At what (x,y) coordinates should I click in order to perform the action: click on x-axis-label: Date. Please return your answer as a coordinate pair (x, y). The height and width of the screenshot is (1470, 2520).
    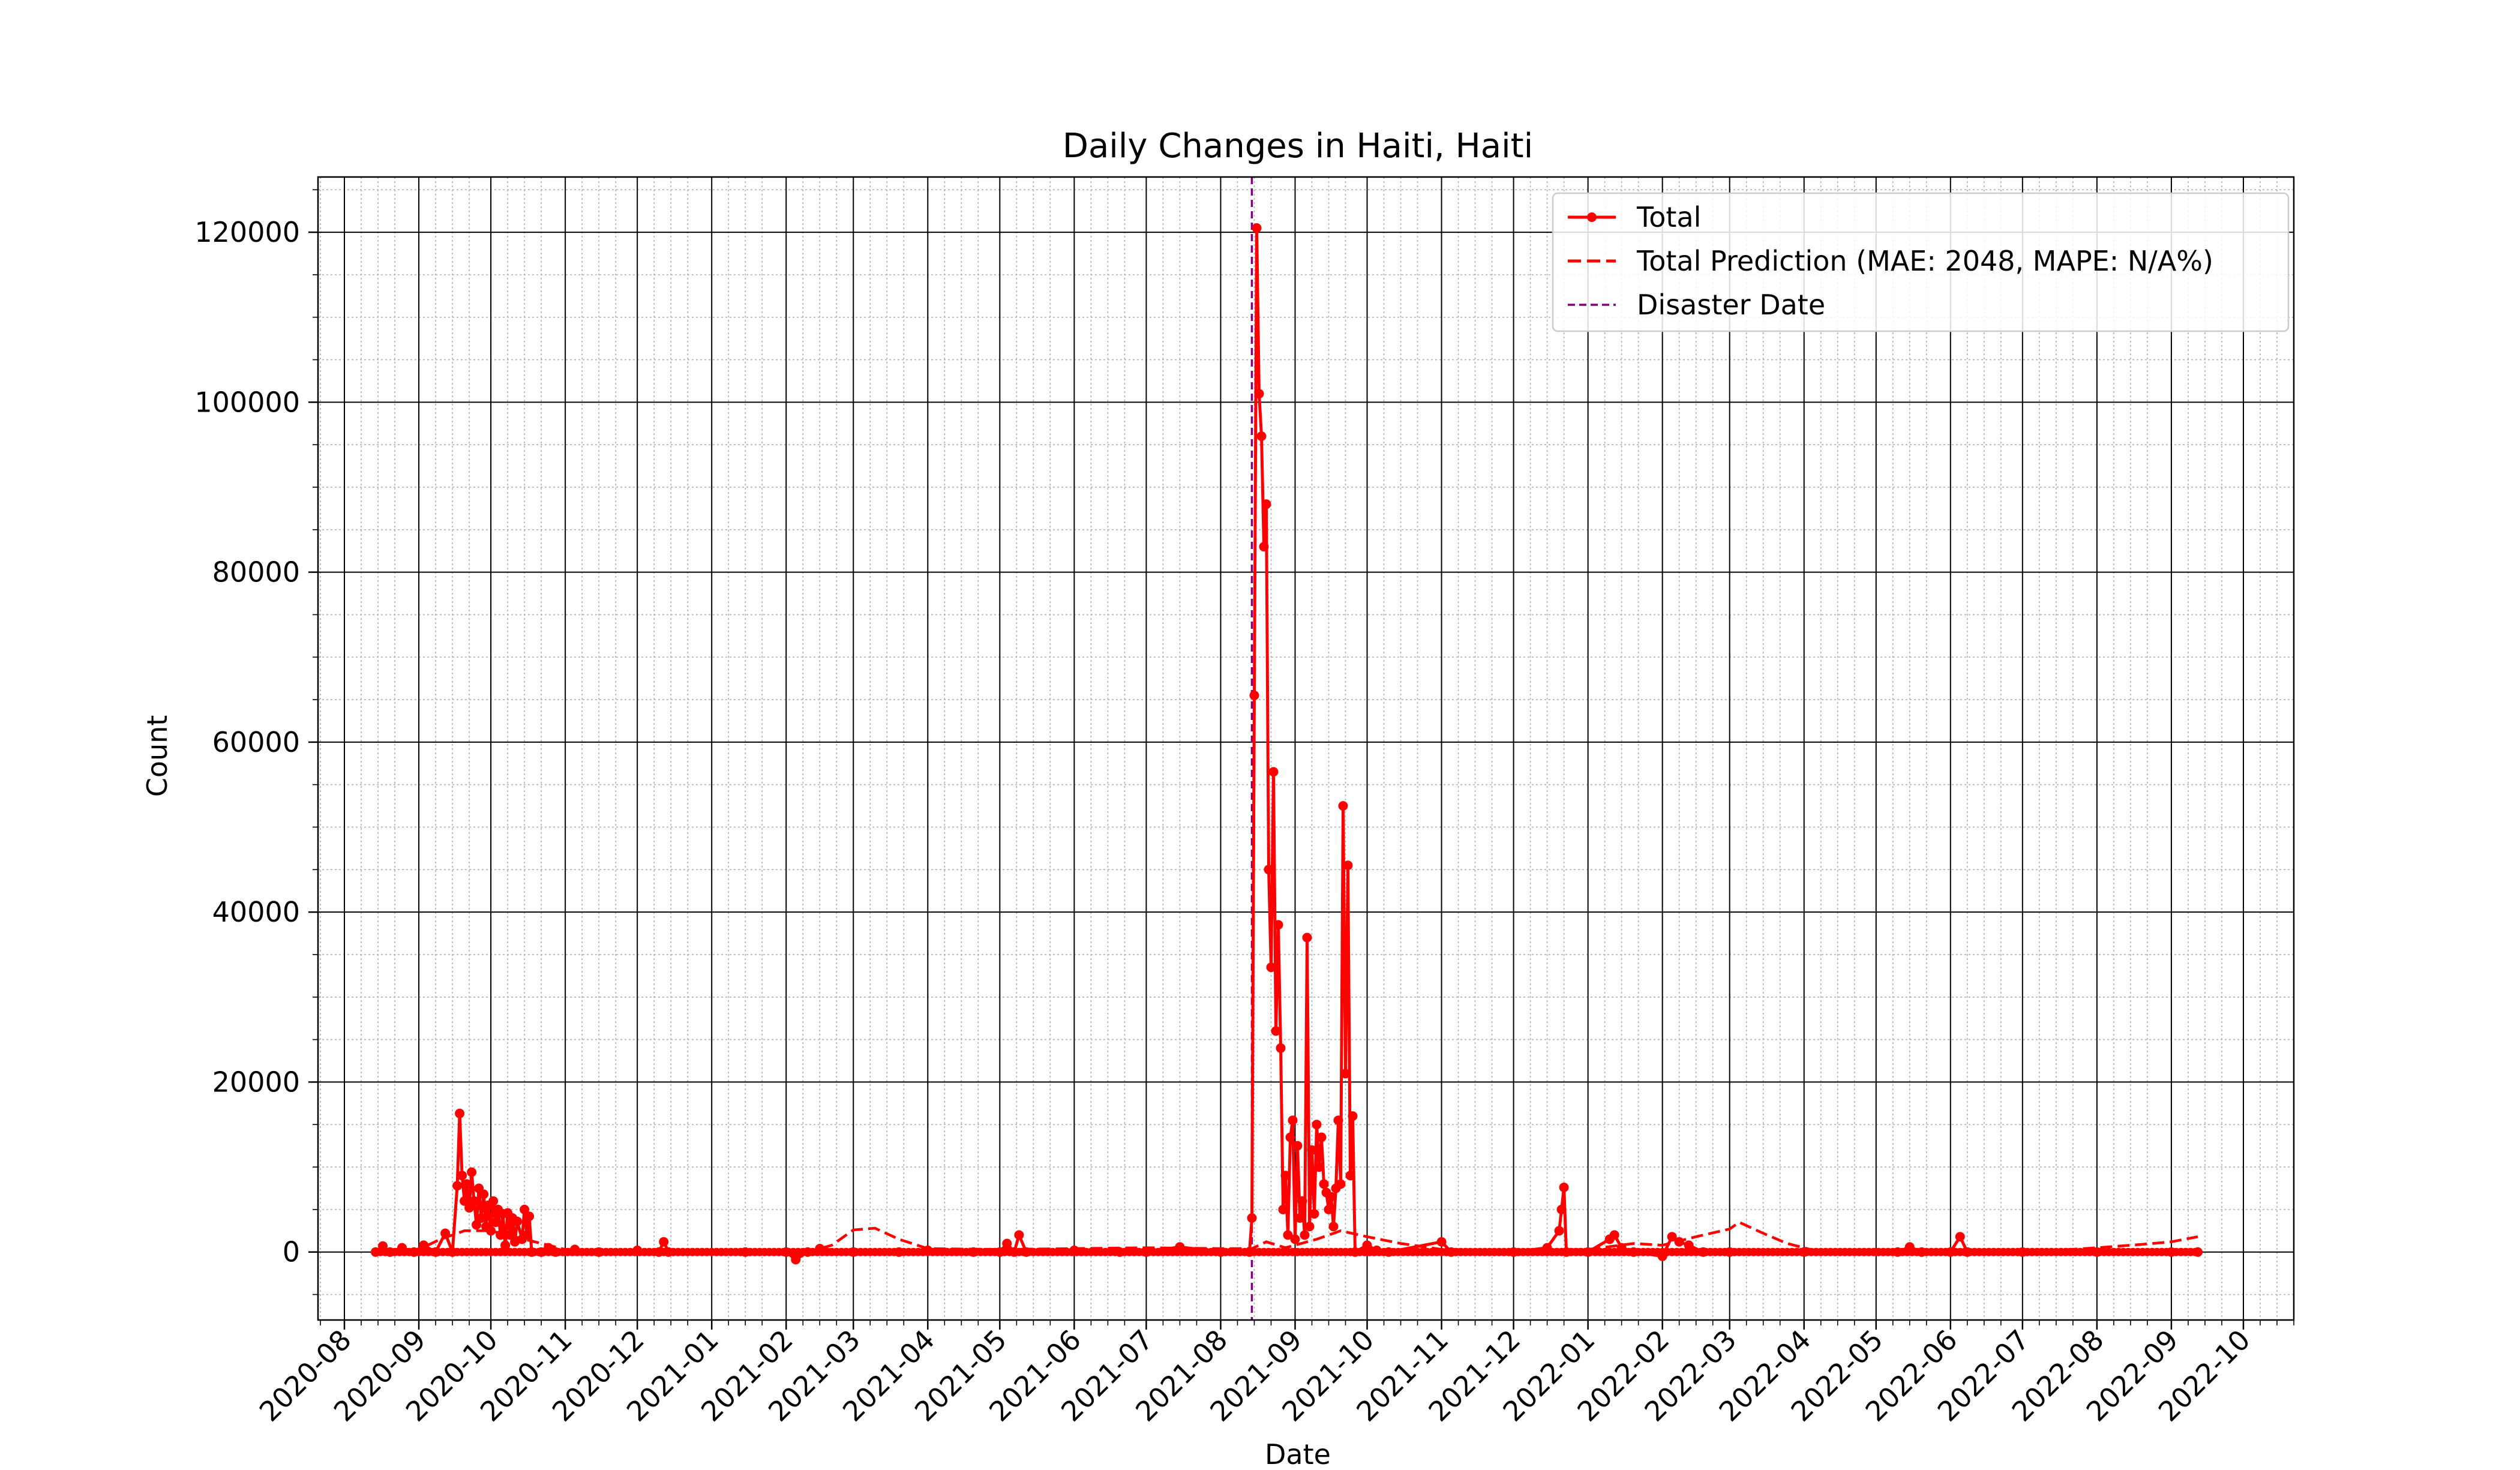
    Looking at the image, I should click on (1298, 1454).